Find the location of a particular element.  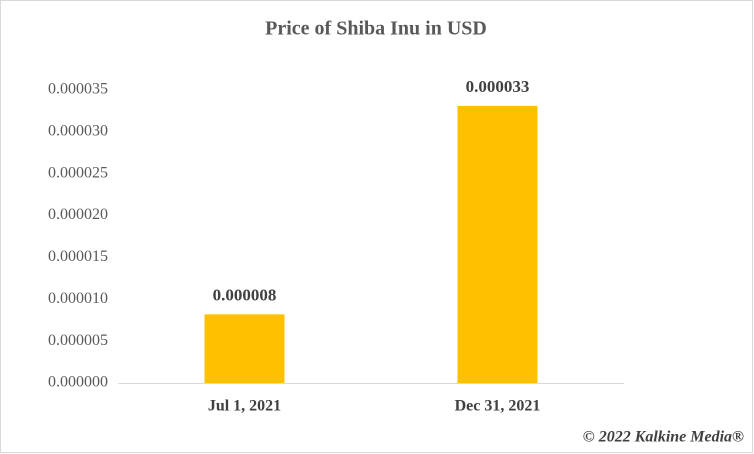

y-tick-label: 0.000000 is located at coordinates (78, 382).